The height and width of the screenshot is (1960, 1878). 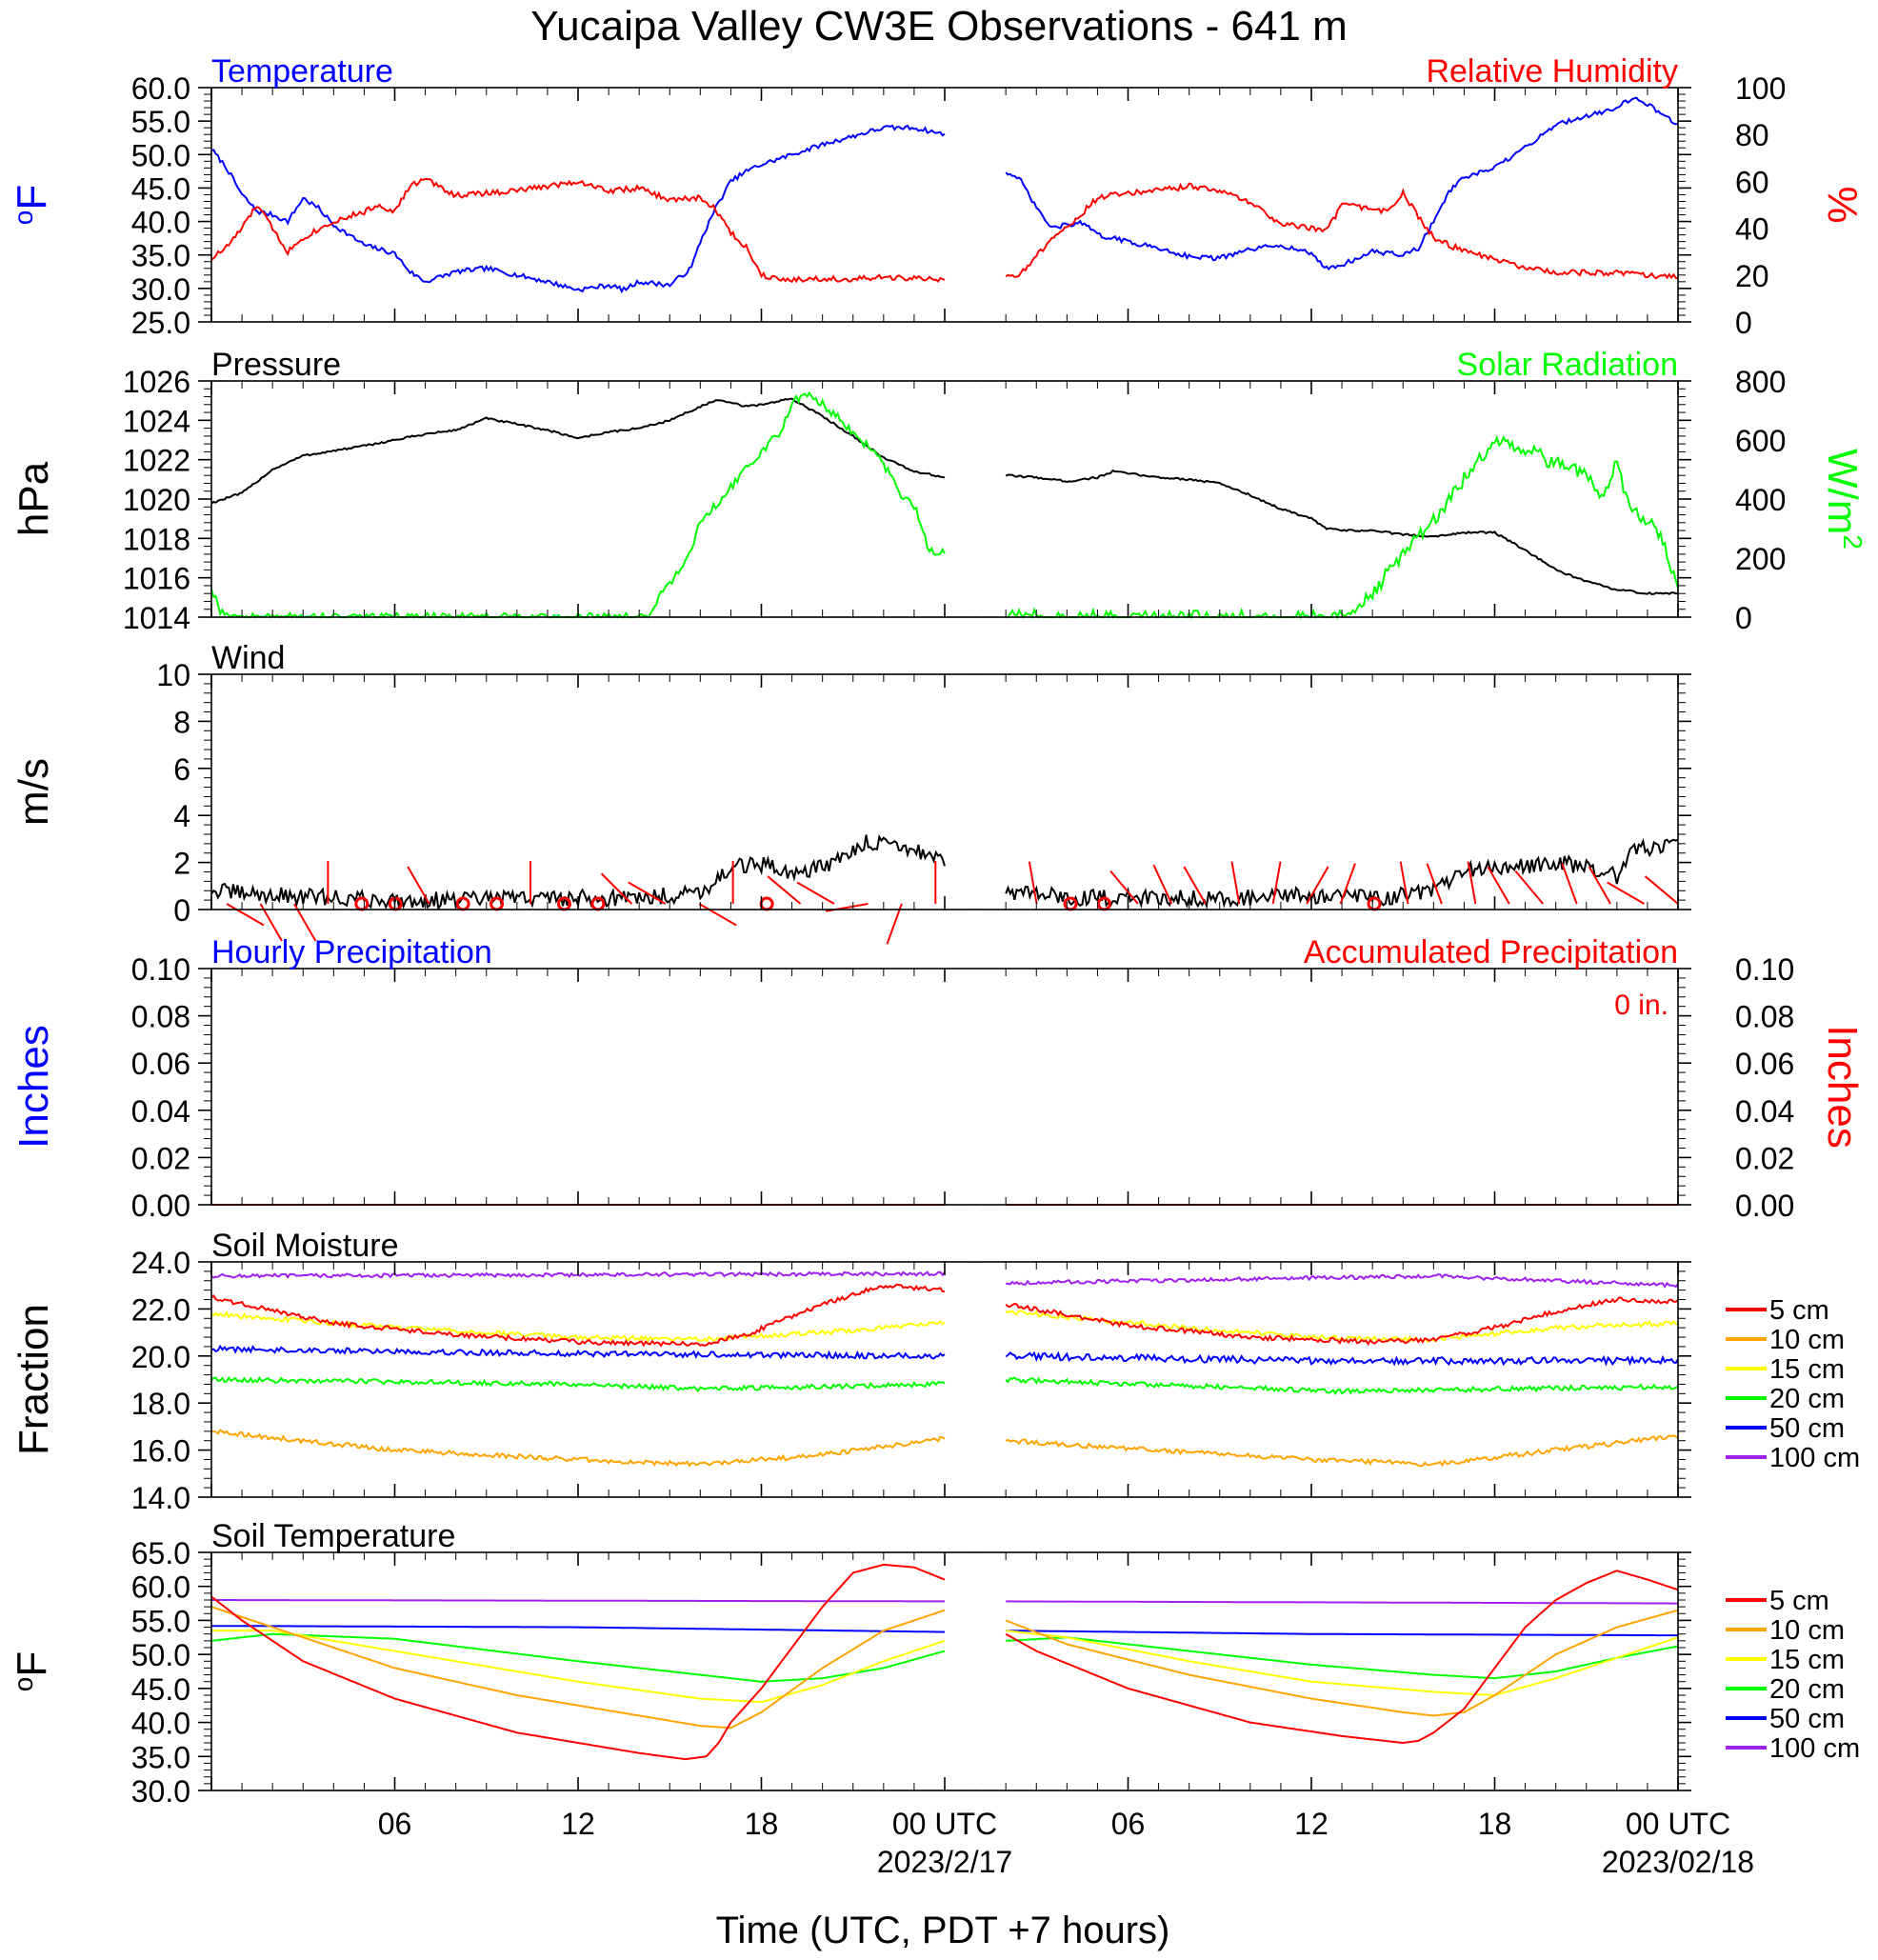 I want to click on y-tick-label: 2, so click(x=181, y=864).